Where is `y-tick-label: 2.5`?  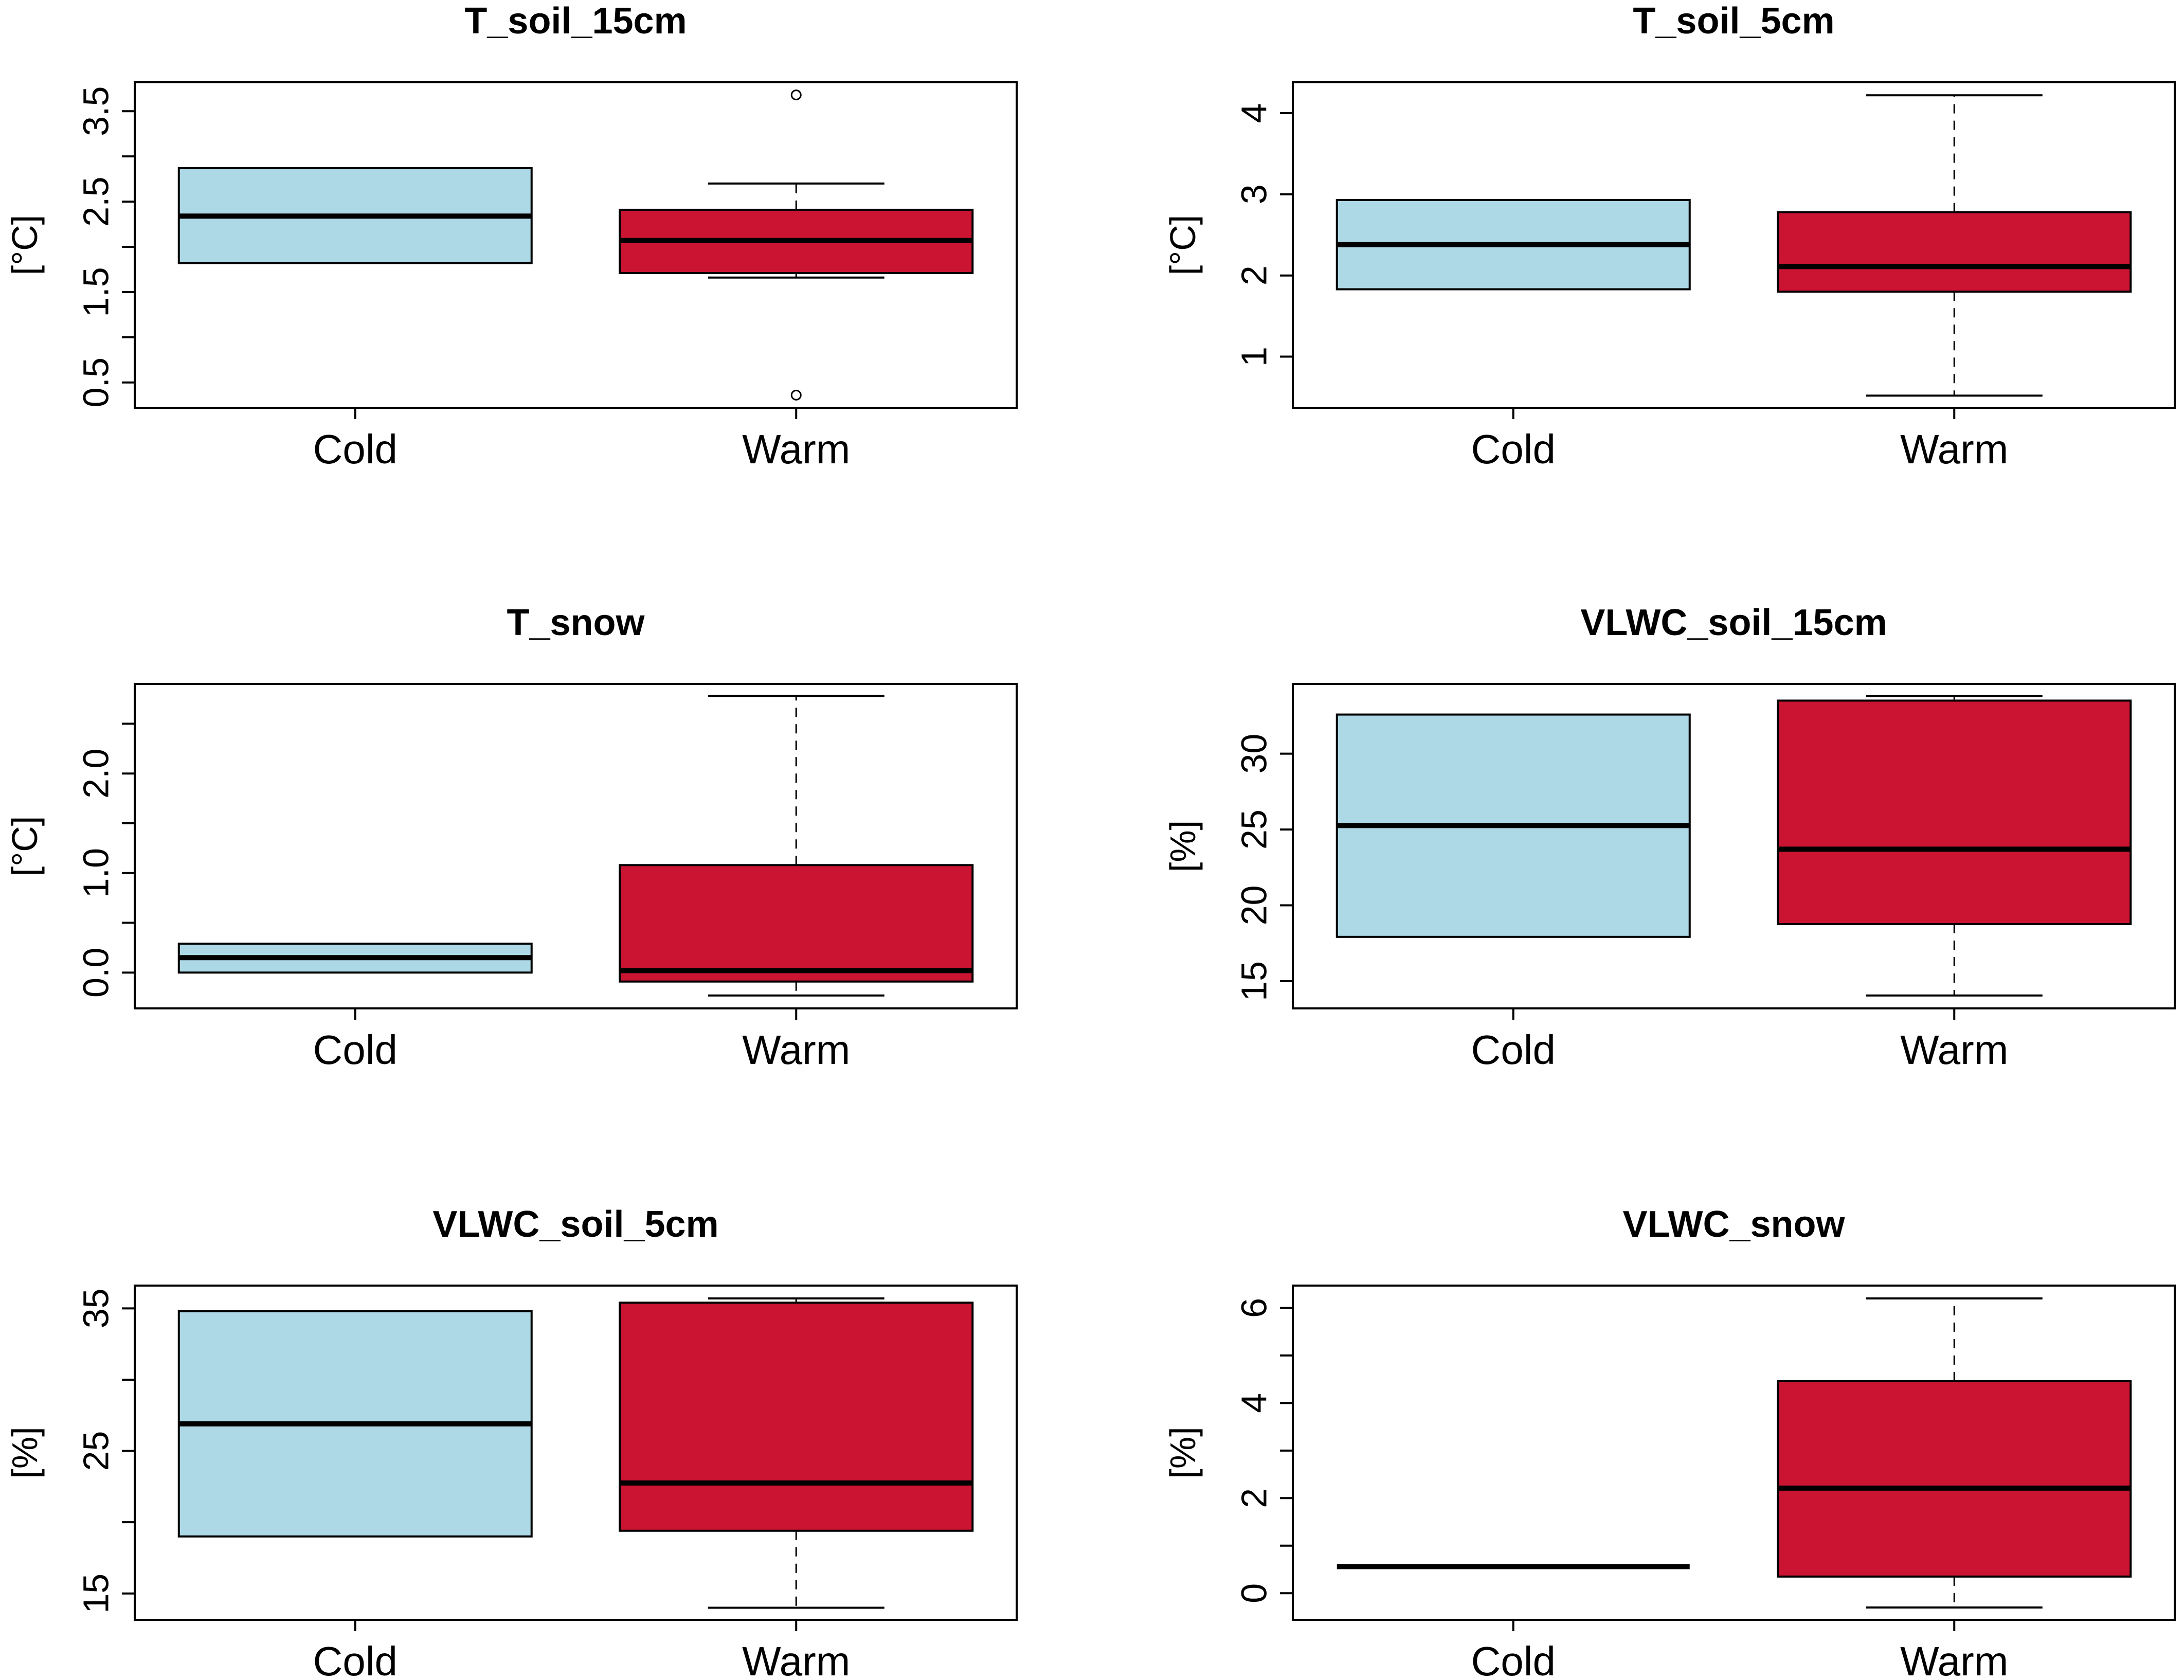
y-tick-label: 2.5 is located at coordinates (96, 201).